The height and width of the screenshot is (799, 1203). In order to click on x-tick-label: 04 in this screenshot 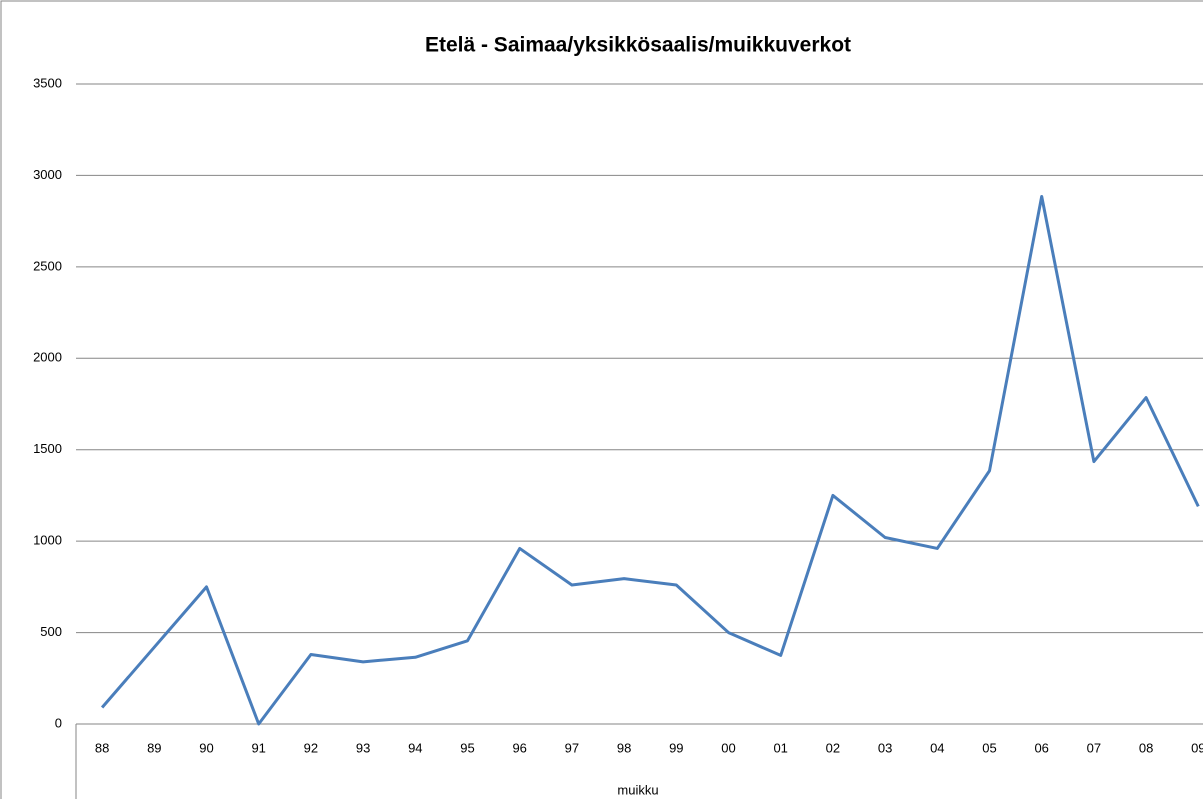, I will do `click(937, 747)`.